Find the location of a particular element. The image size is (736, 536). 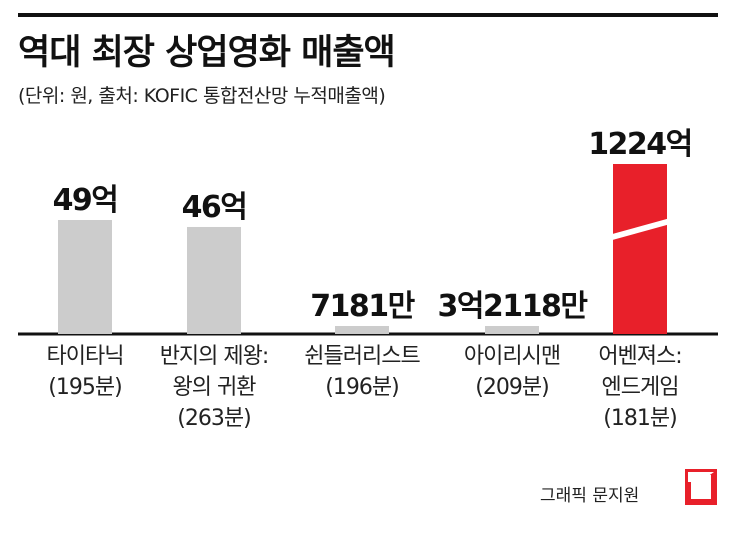

top-rule is located at coordinates (368, 15).